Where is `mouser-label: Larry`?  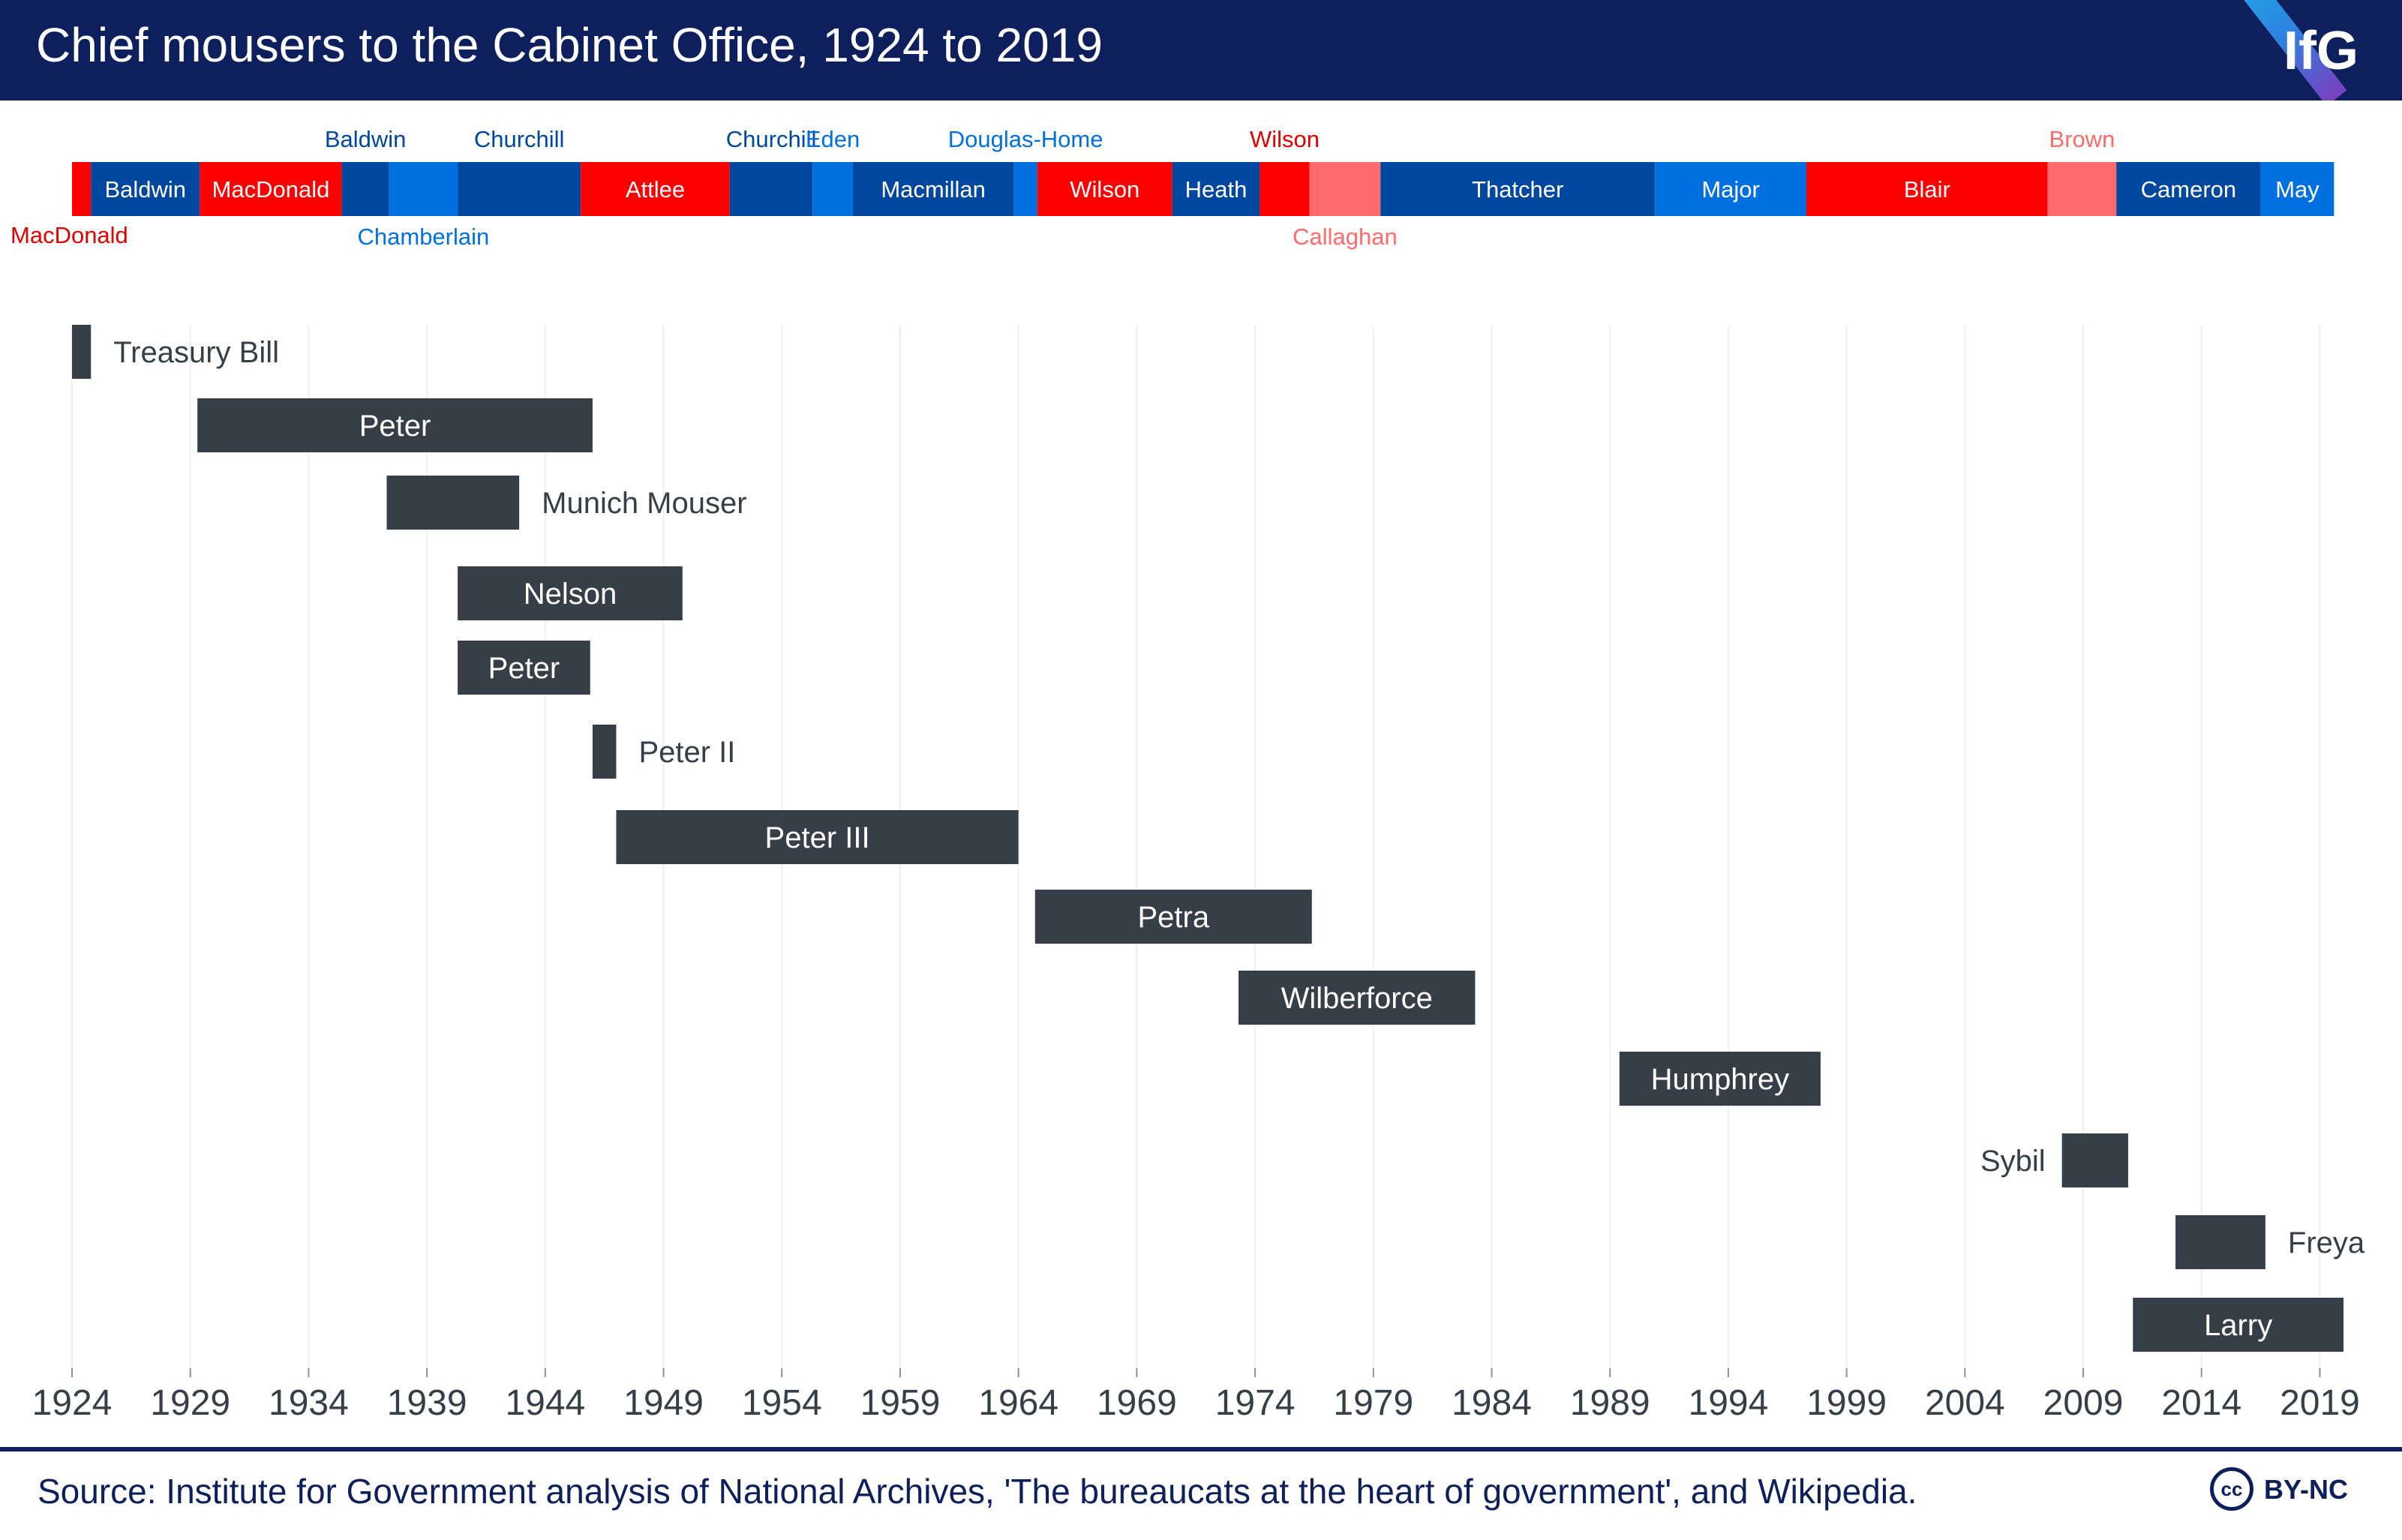
mouser-label: Larry is located at coordinates (2238, 1325).